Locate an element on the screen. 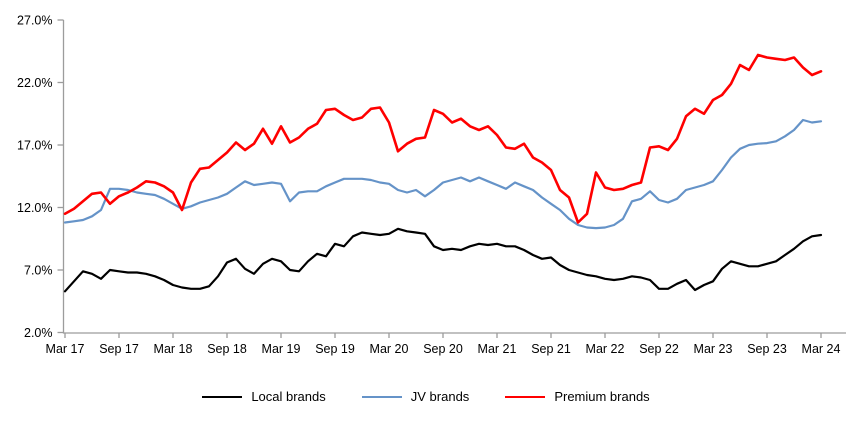  x-axis-tick-label: Mar 21 is located at coordinates (497, 349).